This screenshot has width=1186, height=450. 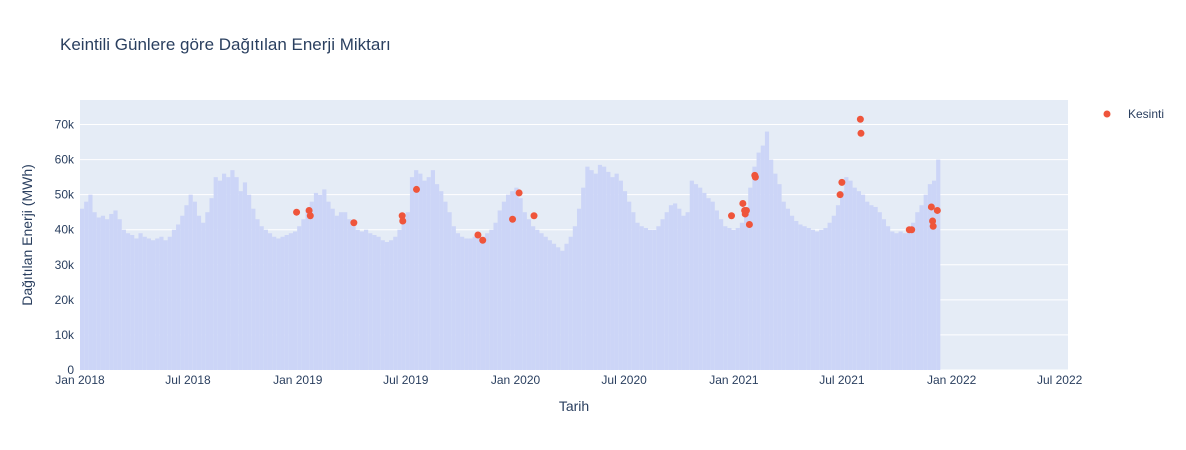 I want to click on y-tick-label: 30k, so click(x=65, y=265).